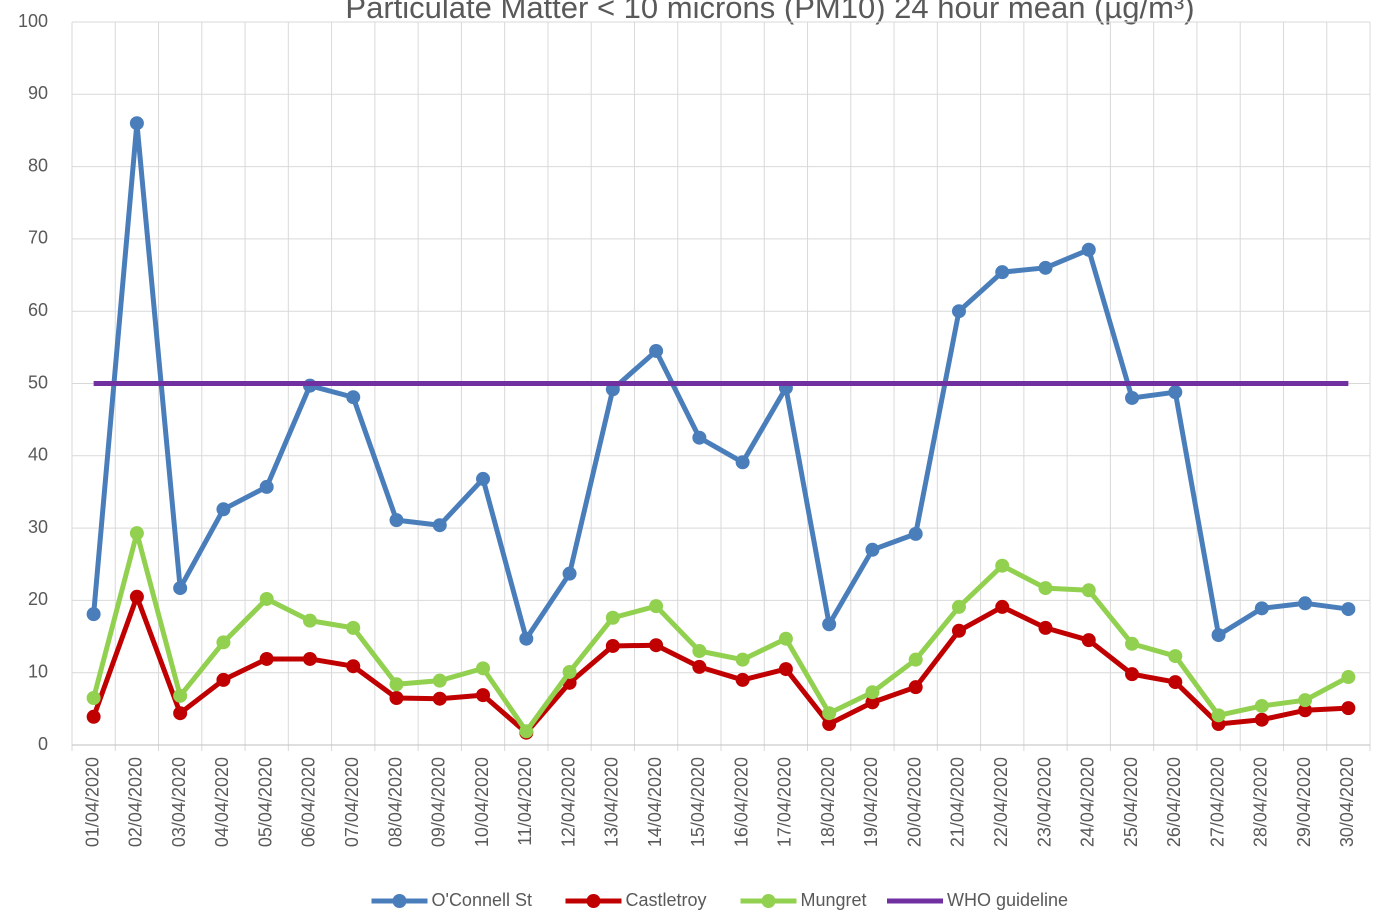 The width and height of the screenshot is (1385, 921). Describe the element at coordinates (525, 801) in the screenshot. I see `x-tick-label: 11/04/2020` at that location.